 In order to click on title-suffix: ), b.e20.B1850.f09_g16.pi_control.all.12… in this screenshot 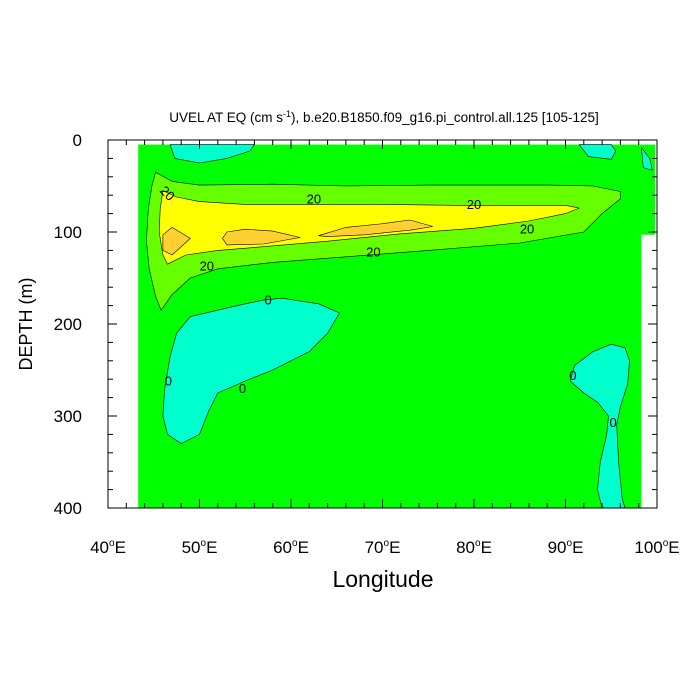, I will do `click(445, 117)`.